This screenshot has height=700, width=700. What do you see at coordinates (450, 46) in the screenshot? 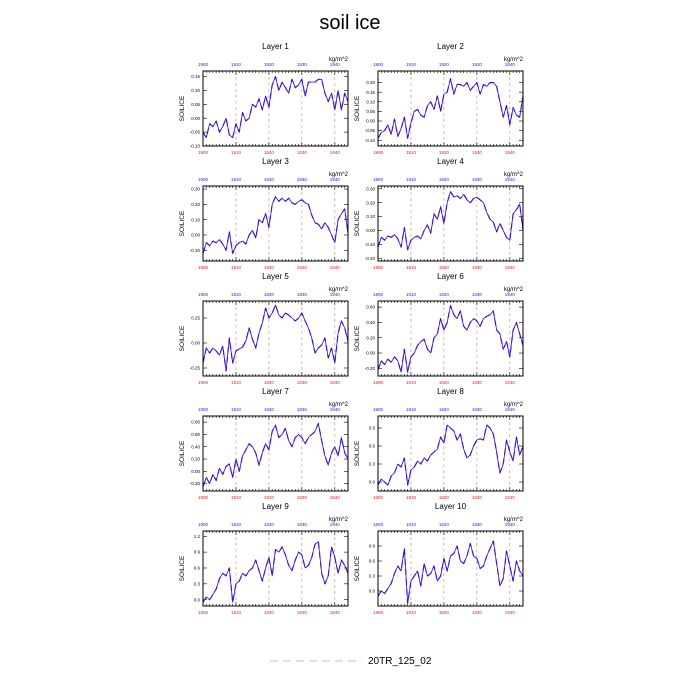
I see `panel-2-title: Layer 2` at bounding box center [450, 46].